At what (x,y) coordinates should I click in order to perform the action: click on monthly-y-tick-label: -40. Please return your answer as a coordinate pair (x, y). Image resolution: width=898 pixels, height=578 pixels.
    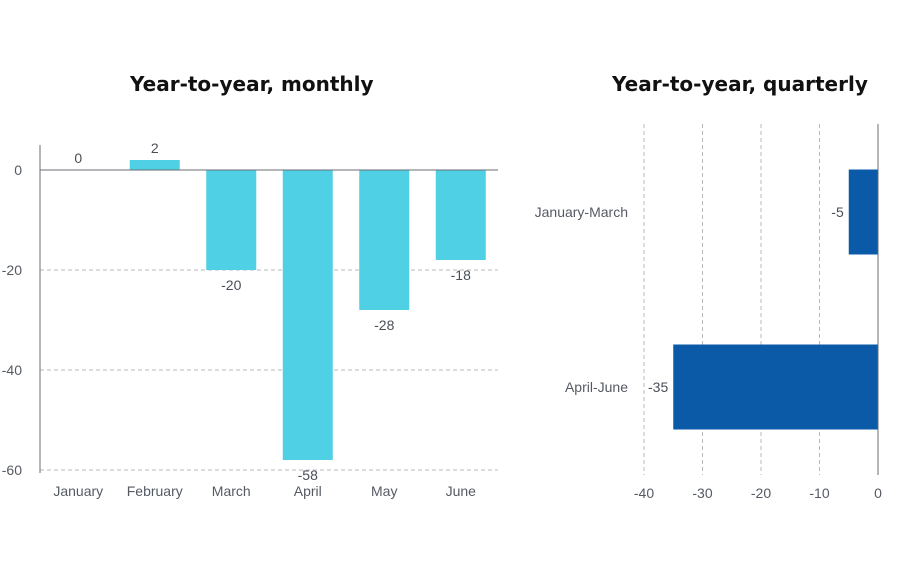
    Looking at the image, I should click on (12, 370).